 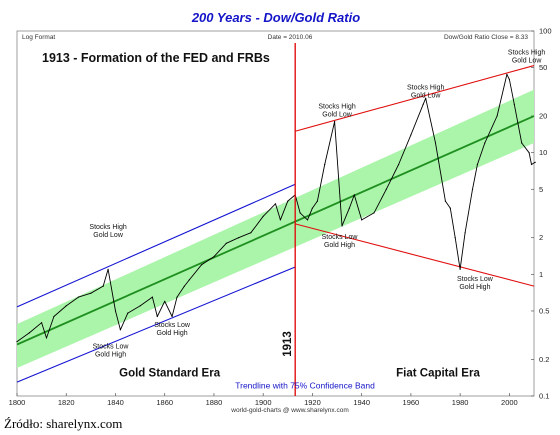 I want to click on era-label-1: Fiat Capital Era, so click(x=438, y=373).